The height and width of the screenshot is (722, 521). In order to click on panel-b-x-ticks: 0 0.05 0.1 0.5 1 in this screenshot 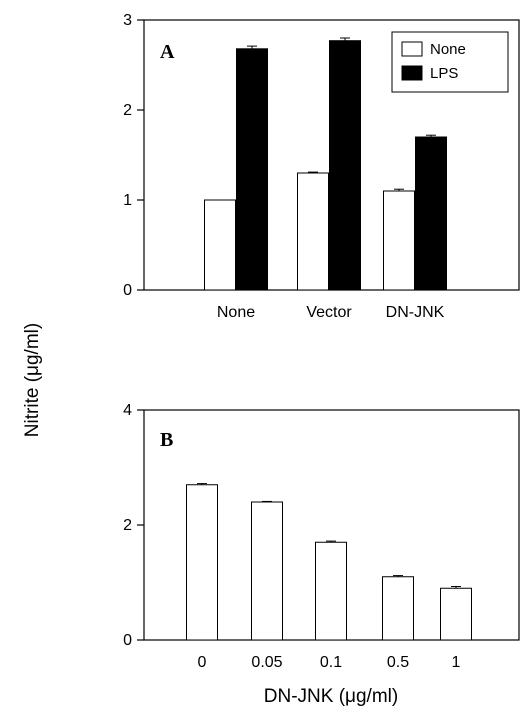, I will do `click(329, 662)`.